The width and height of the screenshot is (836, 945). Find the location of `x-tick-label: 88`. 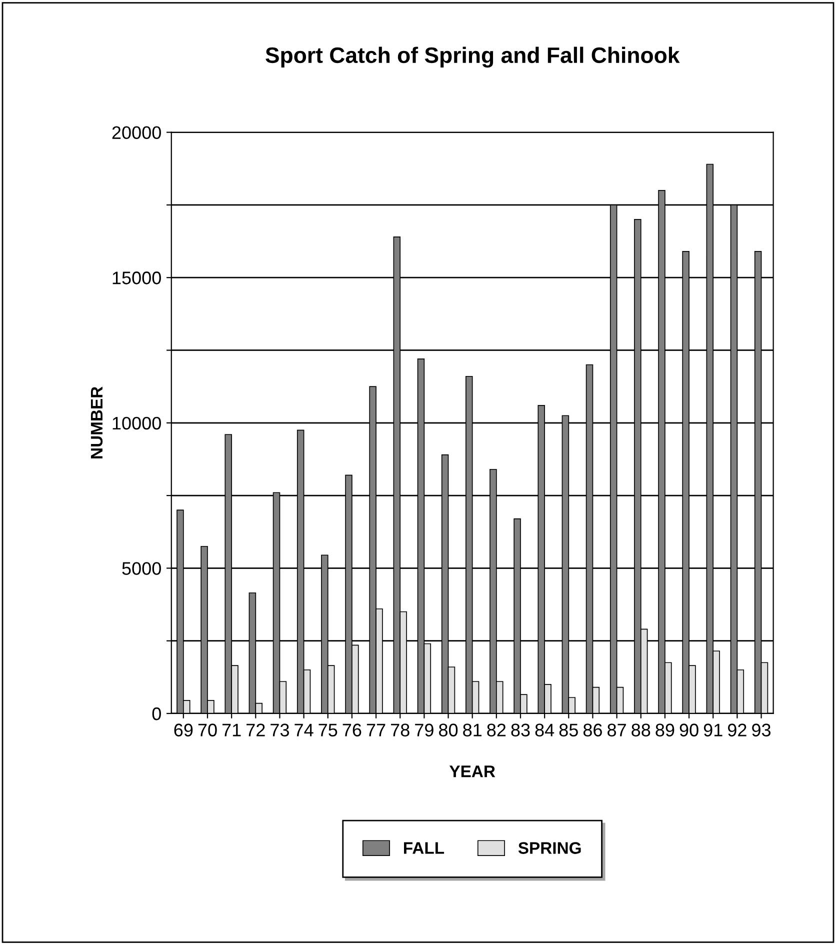

x-tick-label: 88 is located at coordinates (641, 730).